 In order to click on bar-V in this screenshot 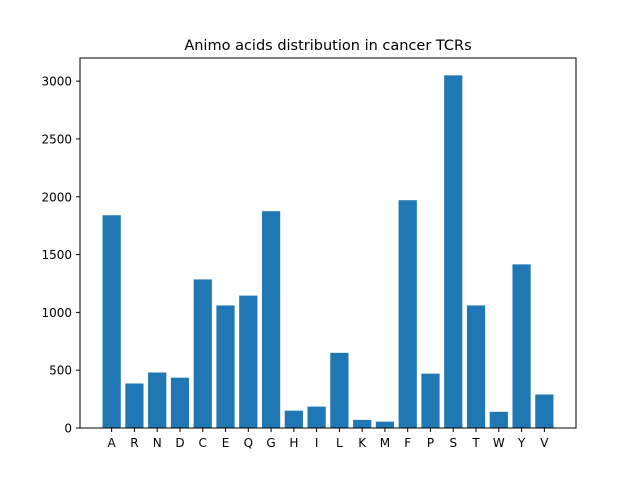, I will do `click(544, 411)`.